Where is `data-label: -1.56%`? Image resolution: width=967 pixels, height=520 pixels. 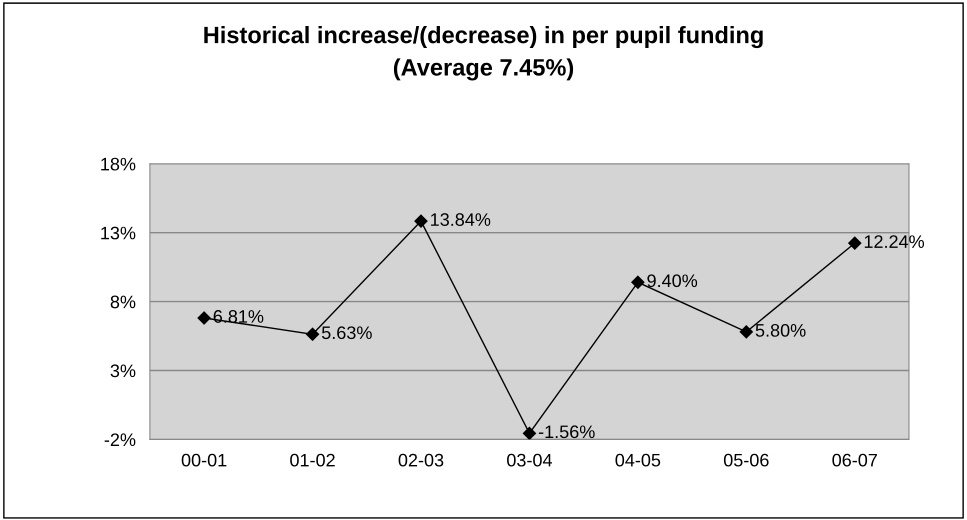
data-label: -1.56% is located at coordinates (566, 431).